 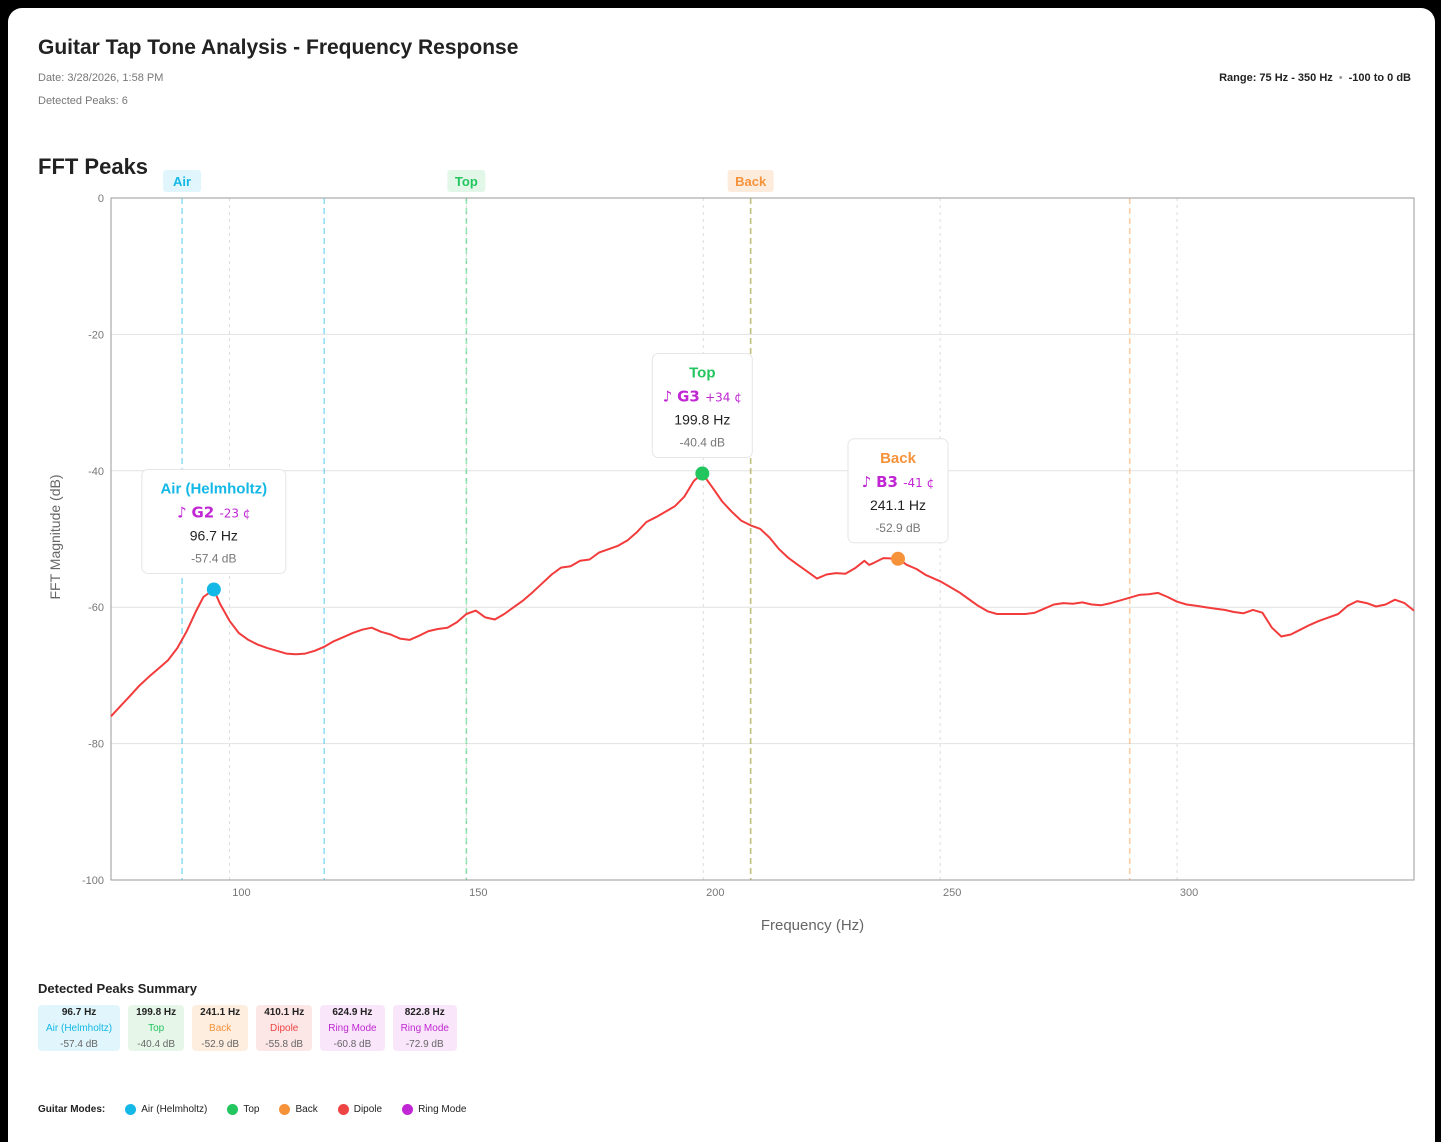 I want to click on peak-card-mode: Back, so click(x=220, y=1028).